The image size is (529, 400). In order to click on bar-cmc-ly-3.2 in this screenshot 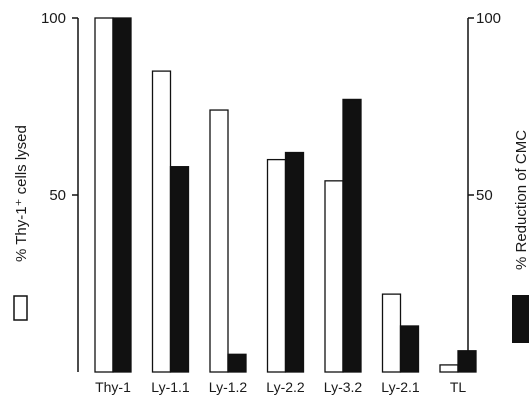, I will do `click(352, 235)`.